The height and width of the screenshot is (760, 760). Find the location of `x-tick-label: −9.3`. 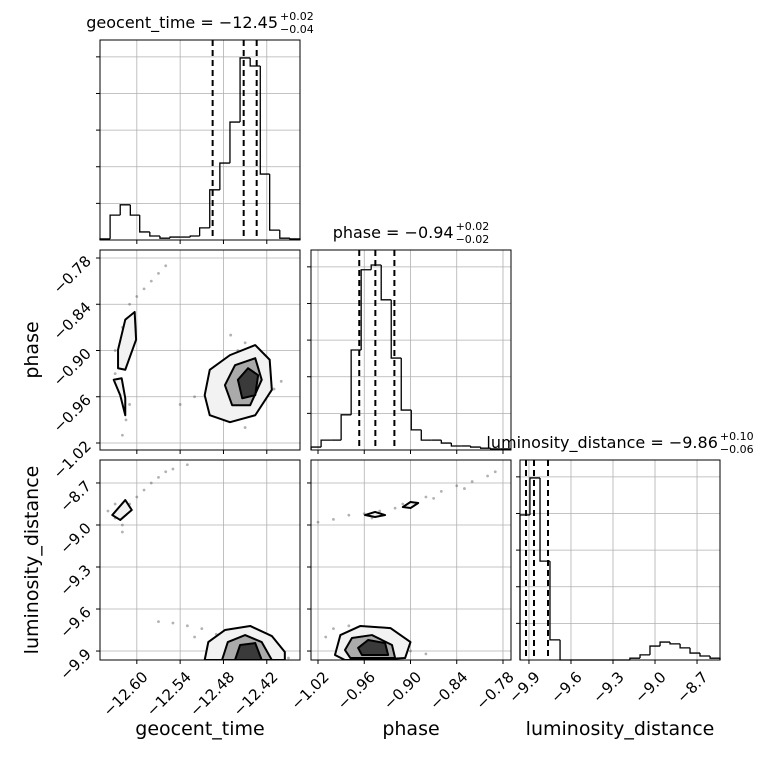

x-tick-label: −9.3 is located at coordinates (608, 687).